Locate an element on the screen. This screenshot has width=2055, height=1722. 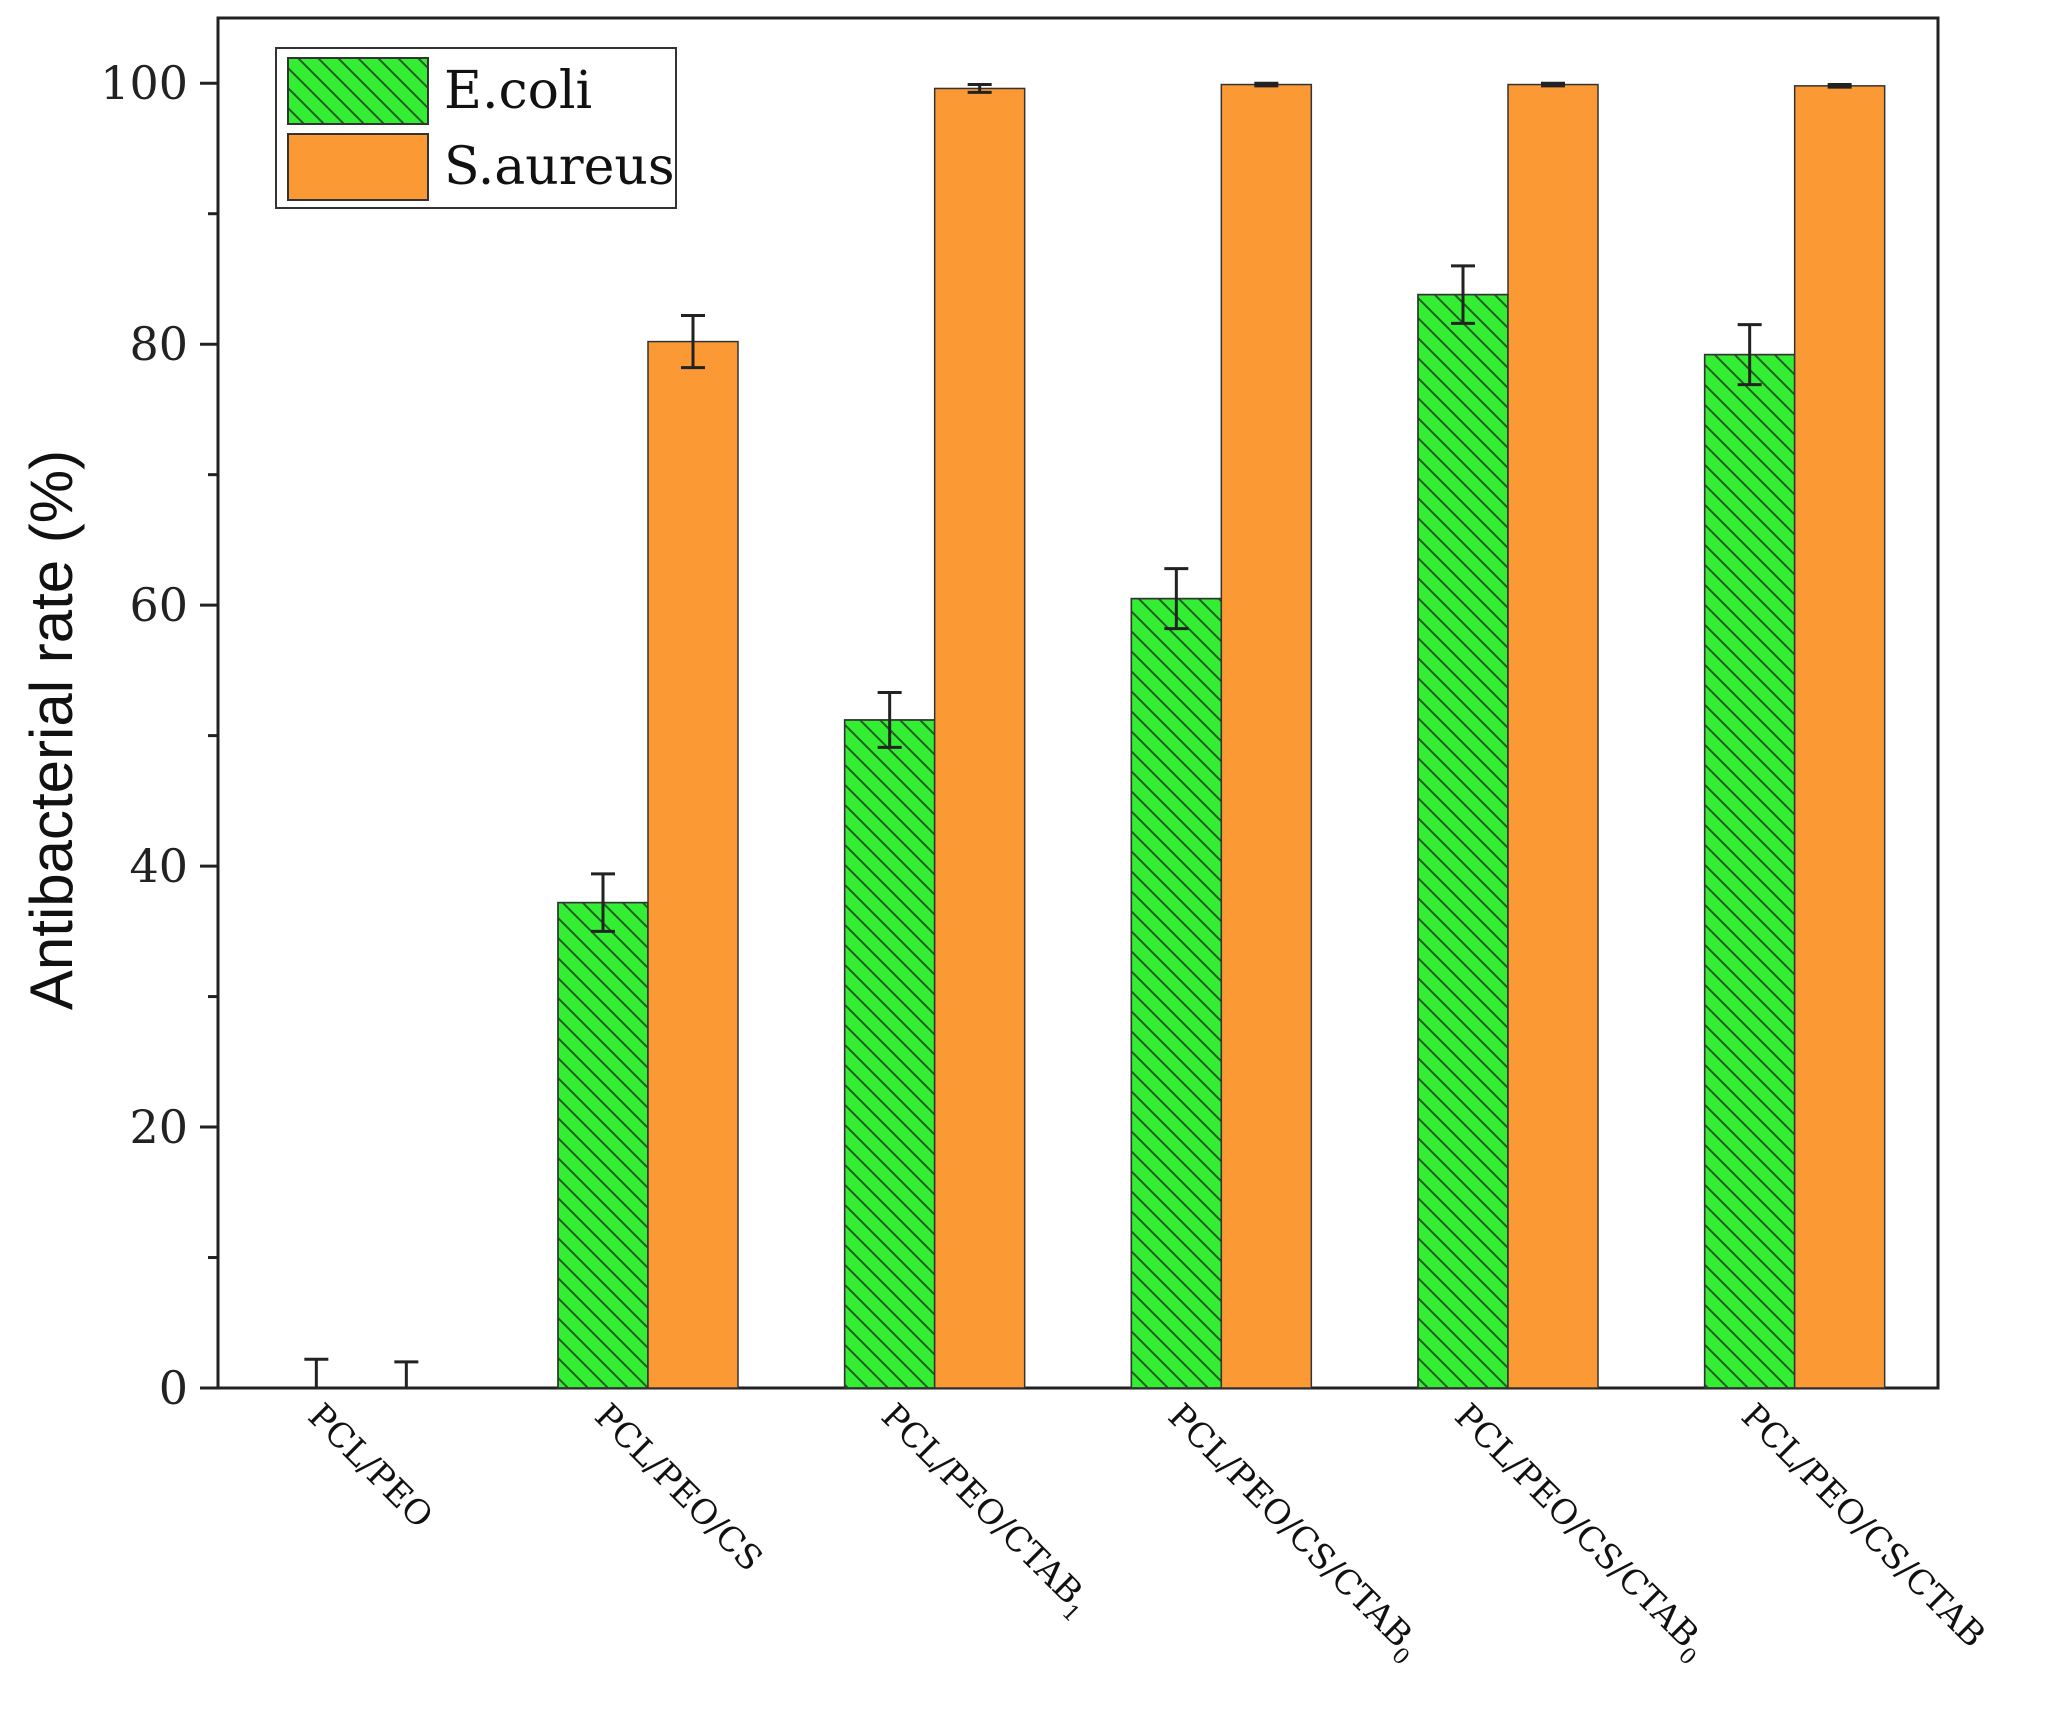
legend-swatch-saureus is located at coordinates (358, 167).